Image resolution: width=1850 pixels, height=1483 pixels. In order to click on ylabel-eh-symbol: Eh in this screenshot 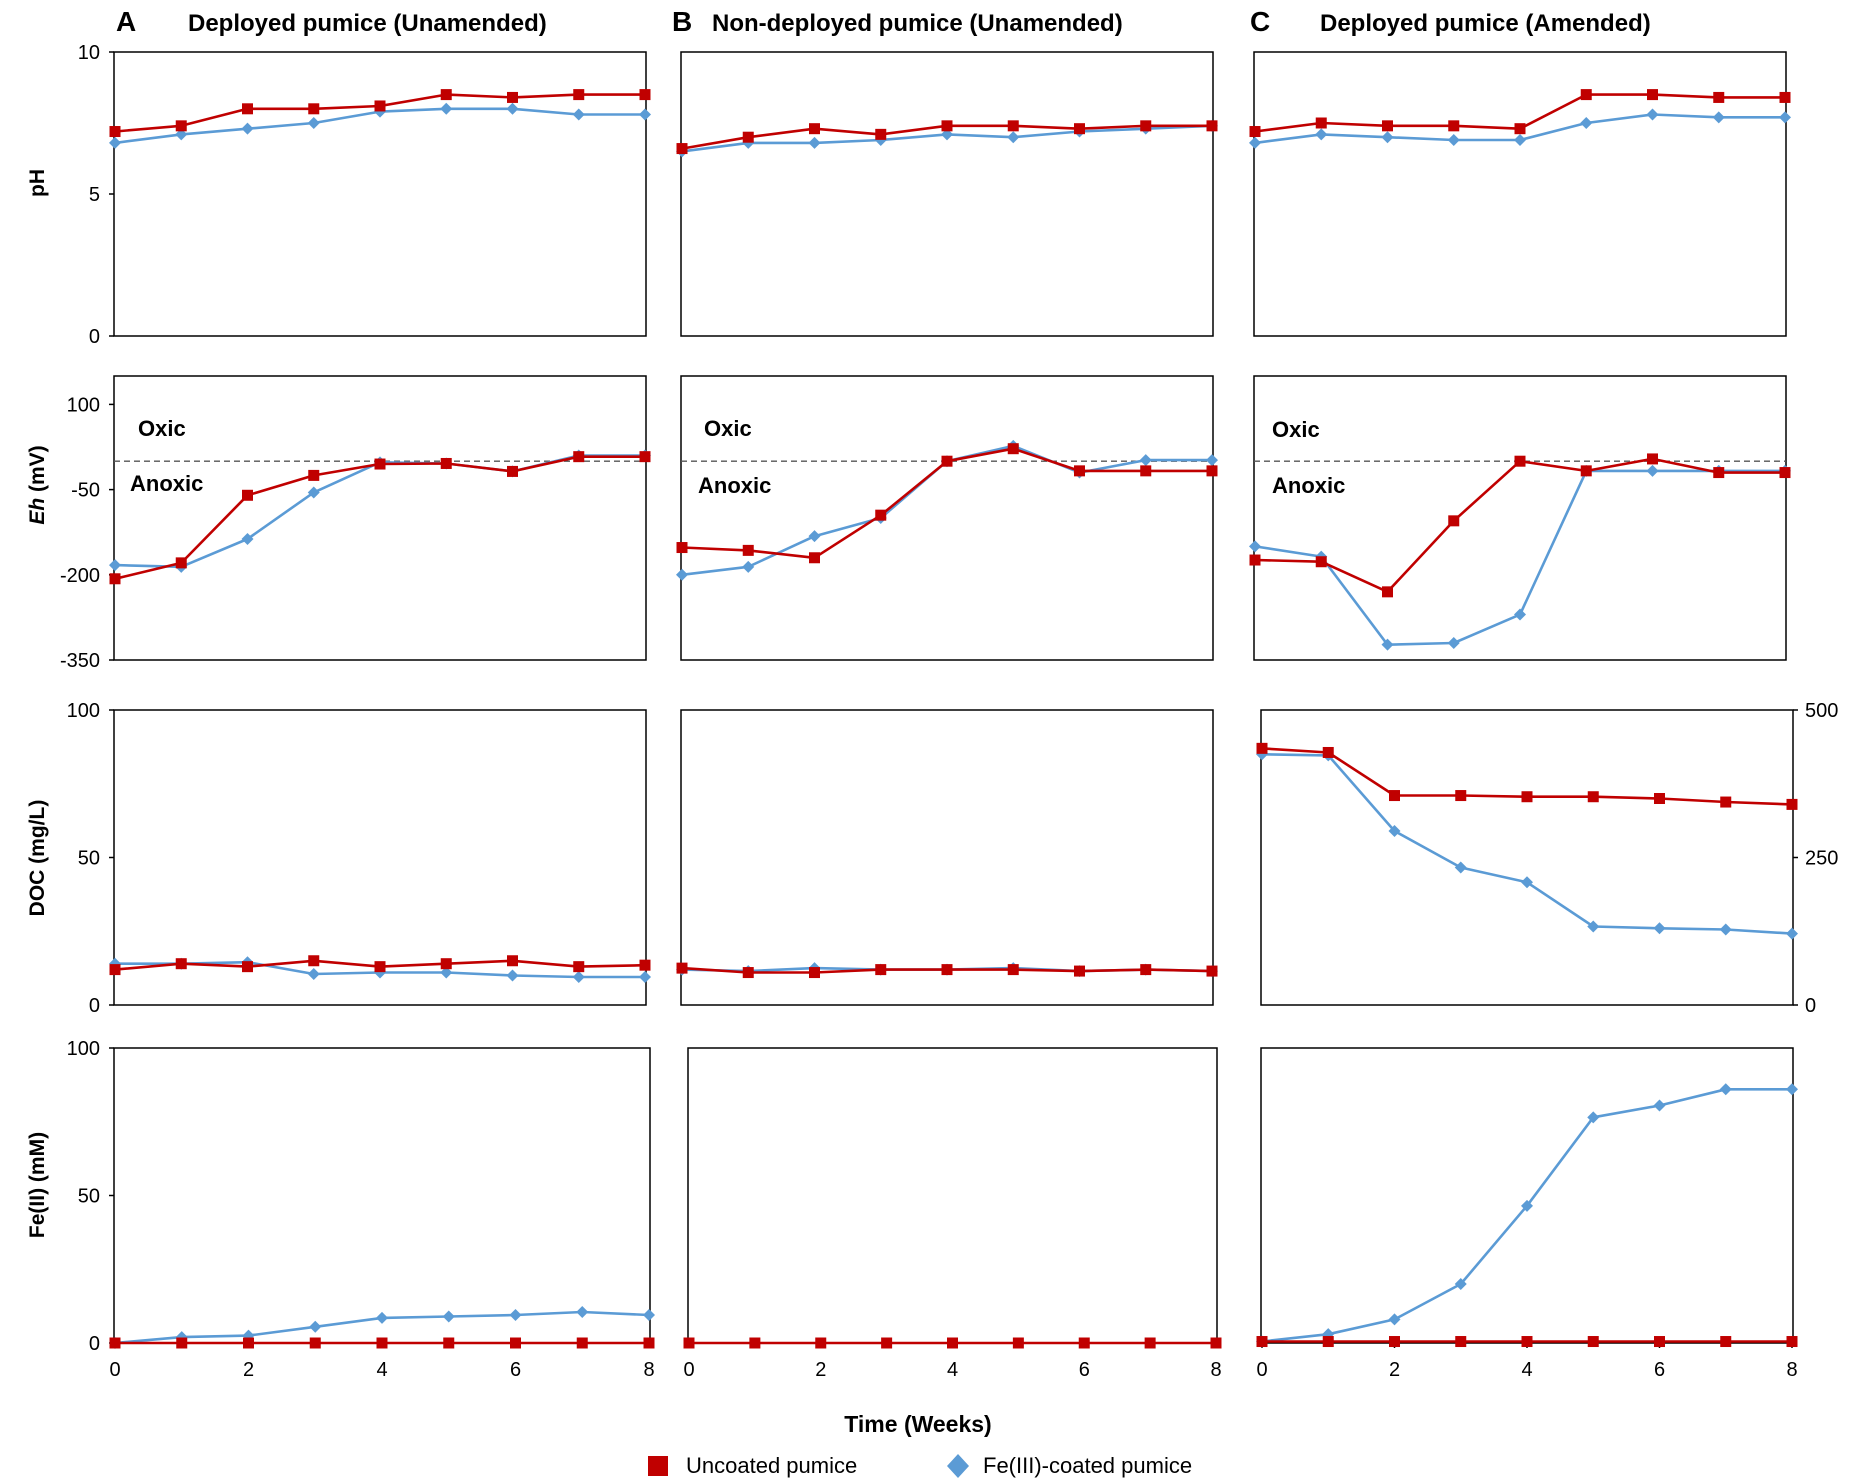, I will do `click(37, 511)`.